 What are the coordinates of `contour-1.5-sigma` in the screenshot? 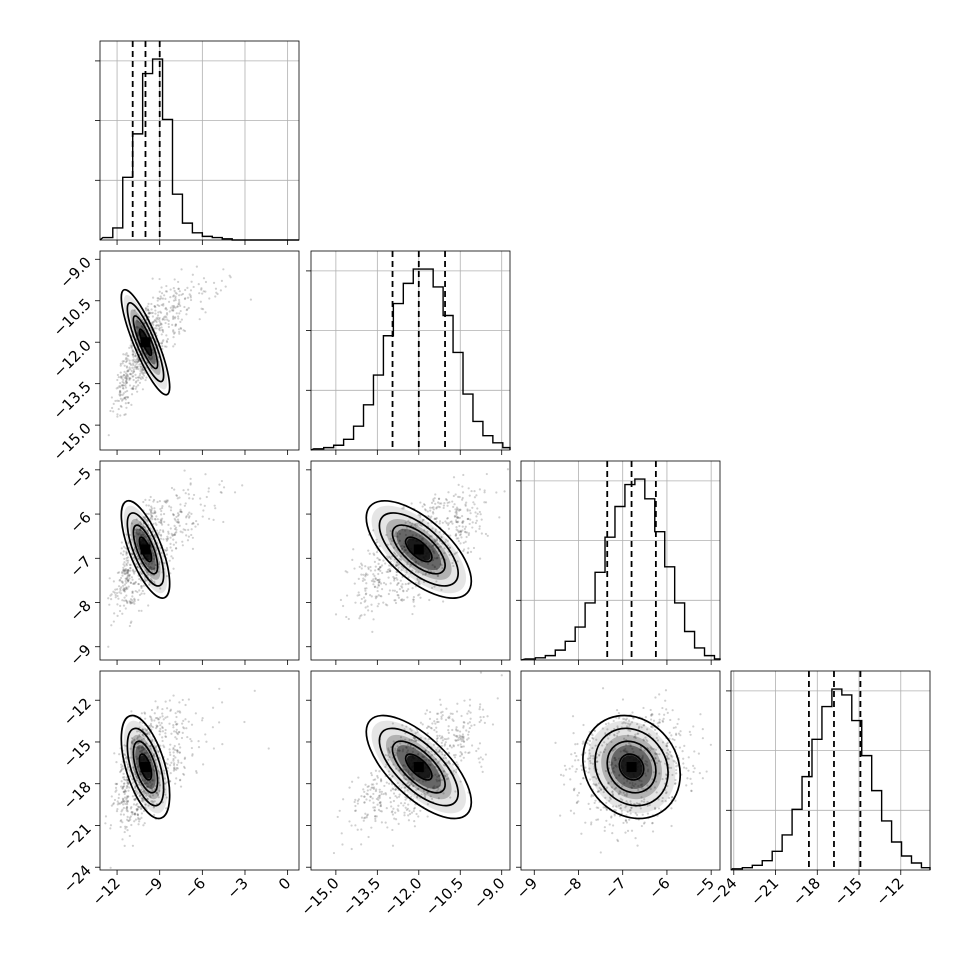 It's located at (145, 767).